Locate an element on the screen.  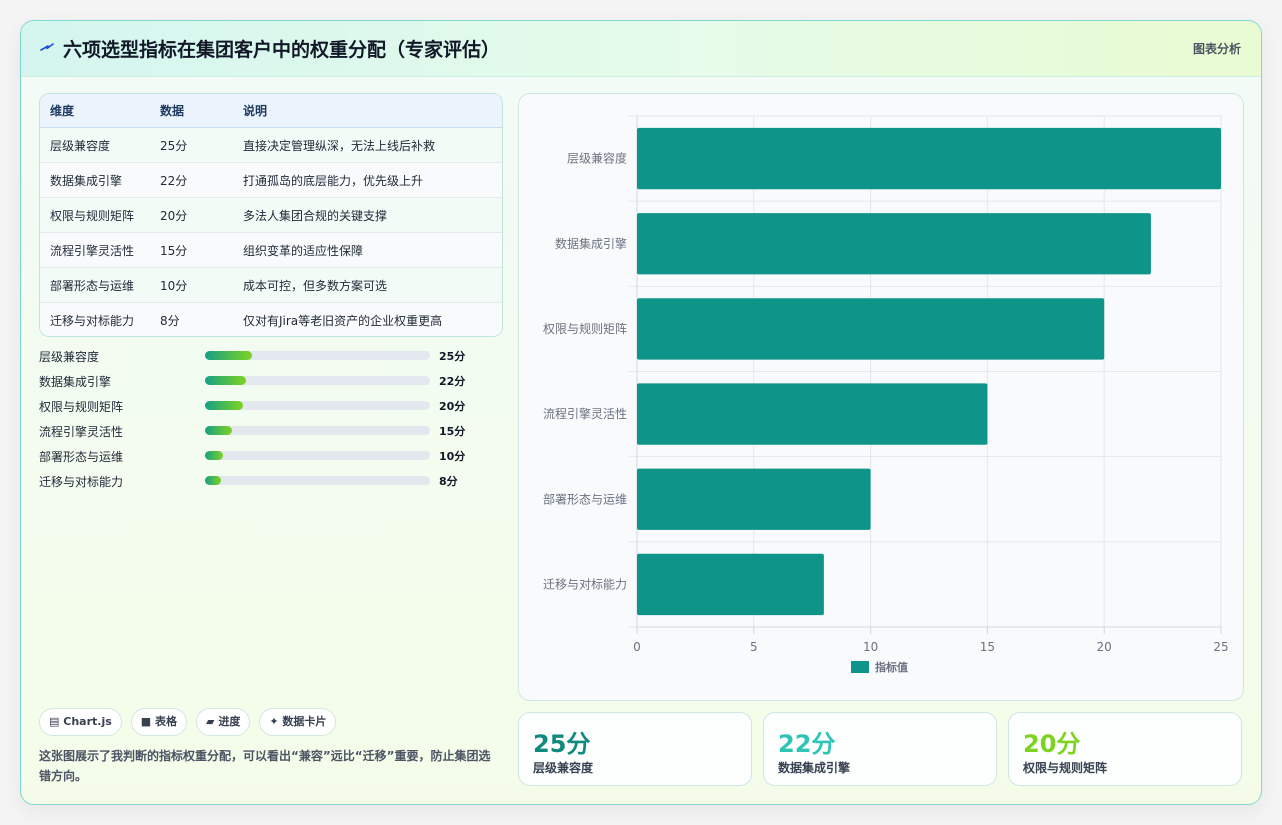
y-tick-label: 部署形态与运维 is located at coordinates (585, 498).